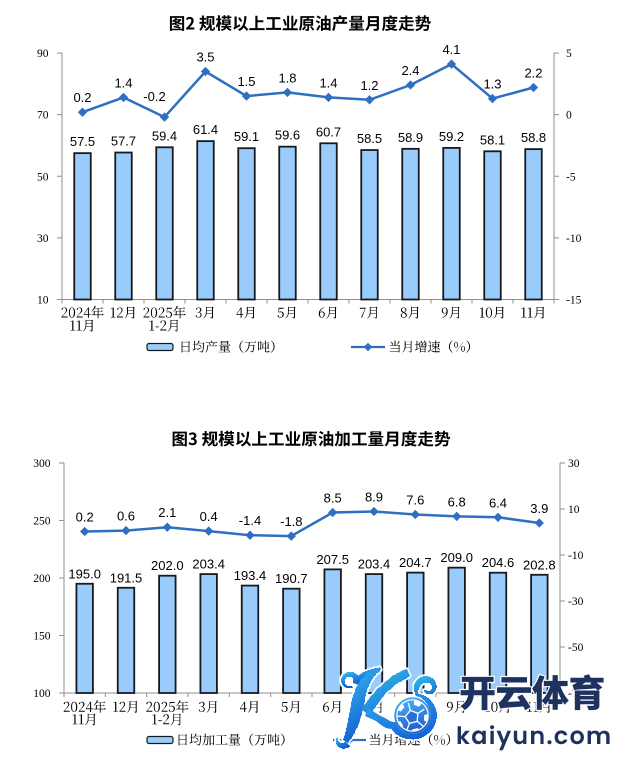 The height and width of the screenshot is (769, 625). I want to click on line-value-label: 0.4, so click(209, 516).